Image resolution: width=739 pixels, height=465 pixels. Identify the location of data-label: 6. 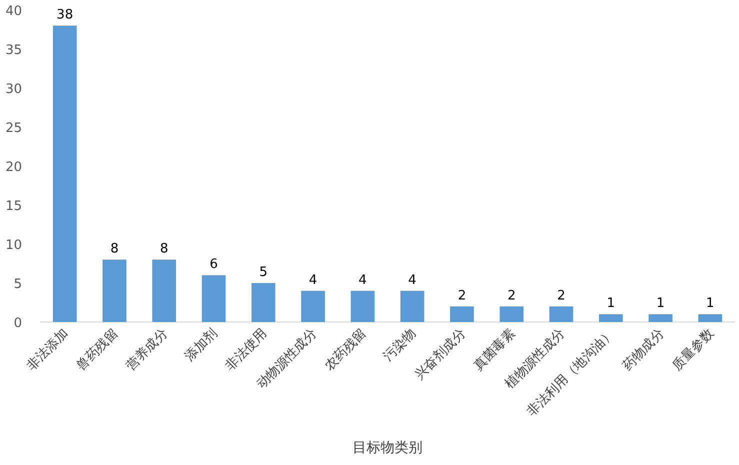
(214, 264).